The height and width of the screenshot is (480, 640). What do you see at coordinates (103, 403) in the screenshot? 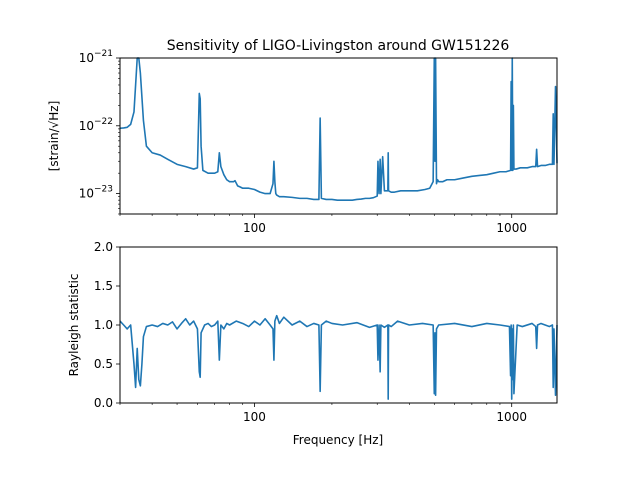
I see `bottom-y-tick-label-0: 0.0` at bounding box center [103, 403].